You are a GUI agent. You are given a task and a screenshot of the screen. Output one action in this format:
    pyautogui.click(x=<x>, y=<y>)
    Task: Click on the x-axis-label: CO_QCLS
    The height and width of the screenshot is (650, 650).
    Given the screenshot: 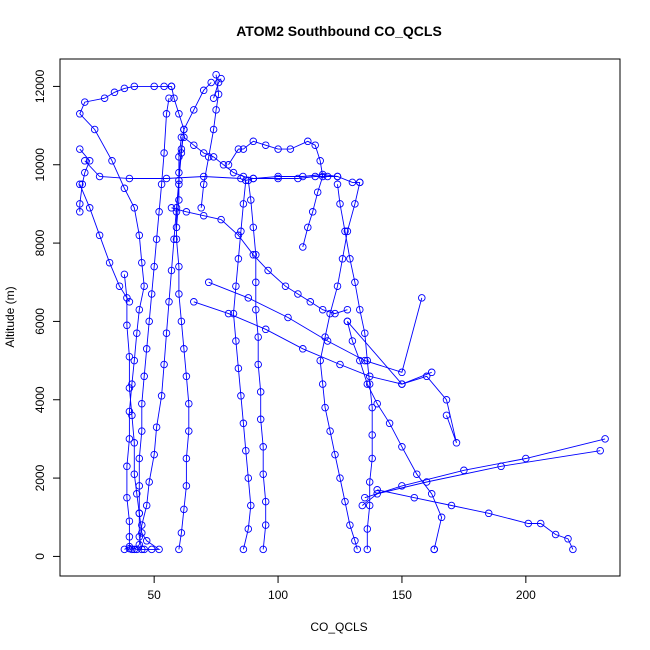 What is the action you would take?
    pyautogui.click(x=338, y=627)
    